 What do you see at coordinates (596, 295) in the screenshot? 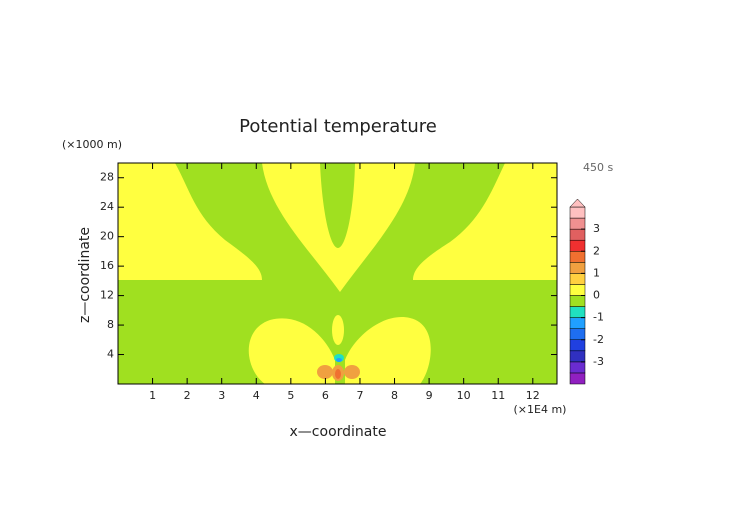
I see `colorbar-tick-label: 0` at bounding box center [596, 295].